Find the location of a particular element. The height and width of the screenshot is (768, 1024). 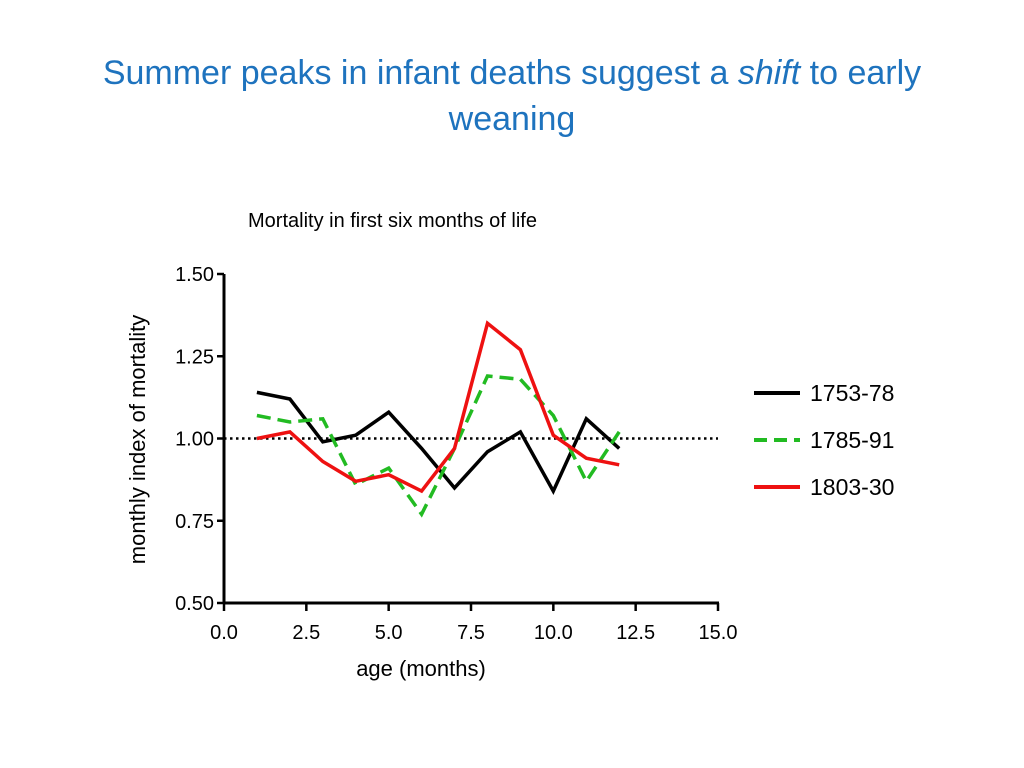

x-tick-label: 12.5 is located at coordinates (635, 633).